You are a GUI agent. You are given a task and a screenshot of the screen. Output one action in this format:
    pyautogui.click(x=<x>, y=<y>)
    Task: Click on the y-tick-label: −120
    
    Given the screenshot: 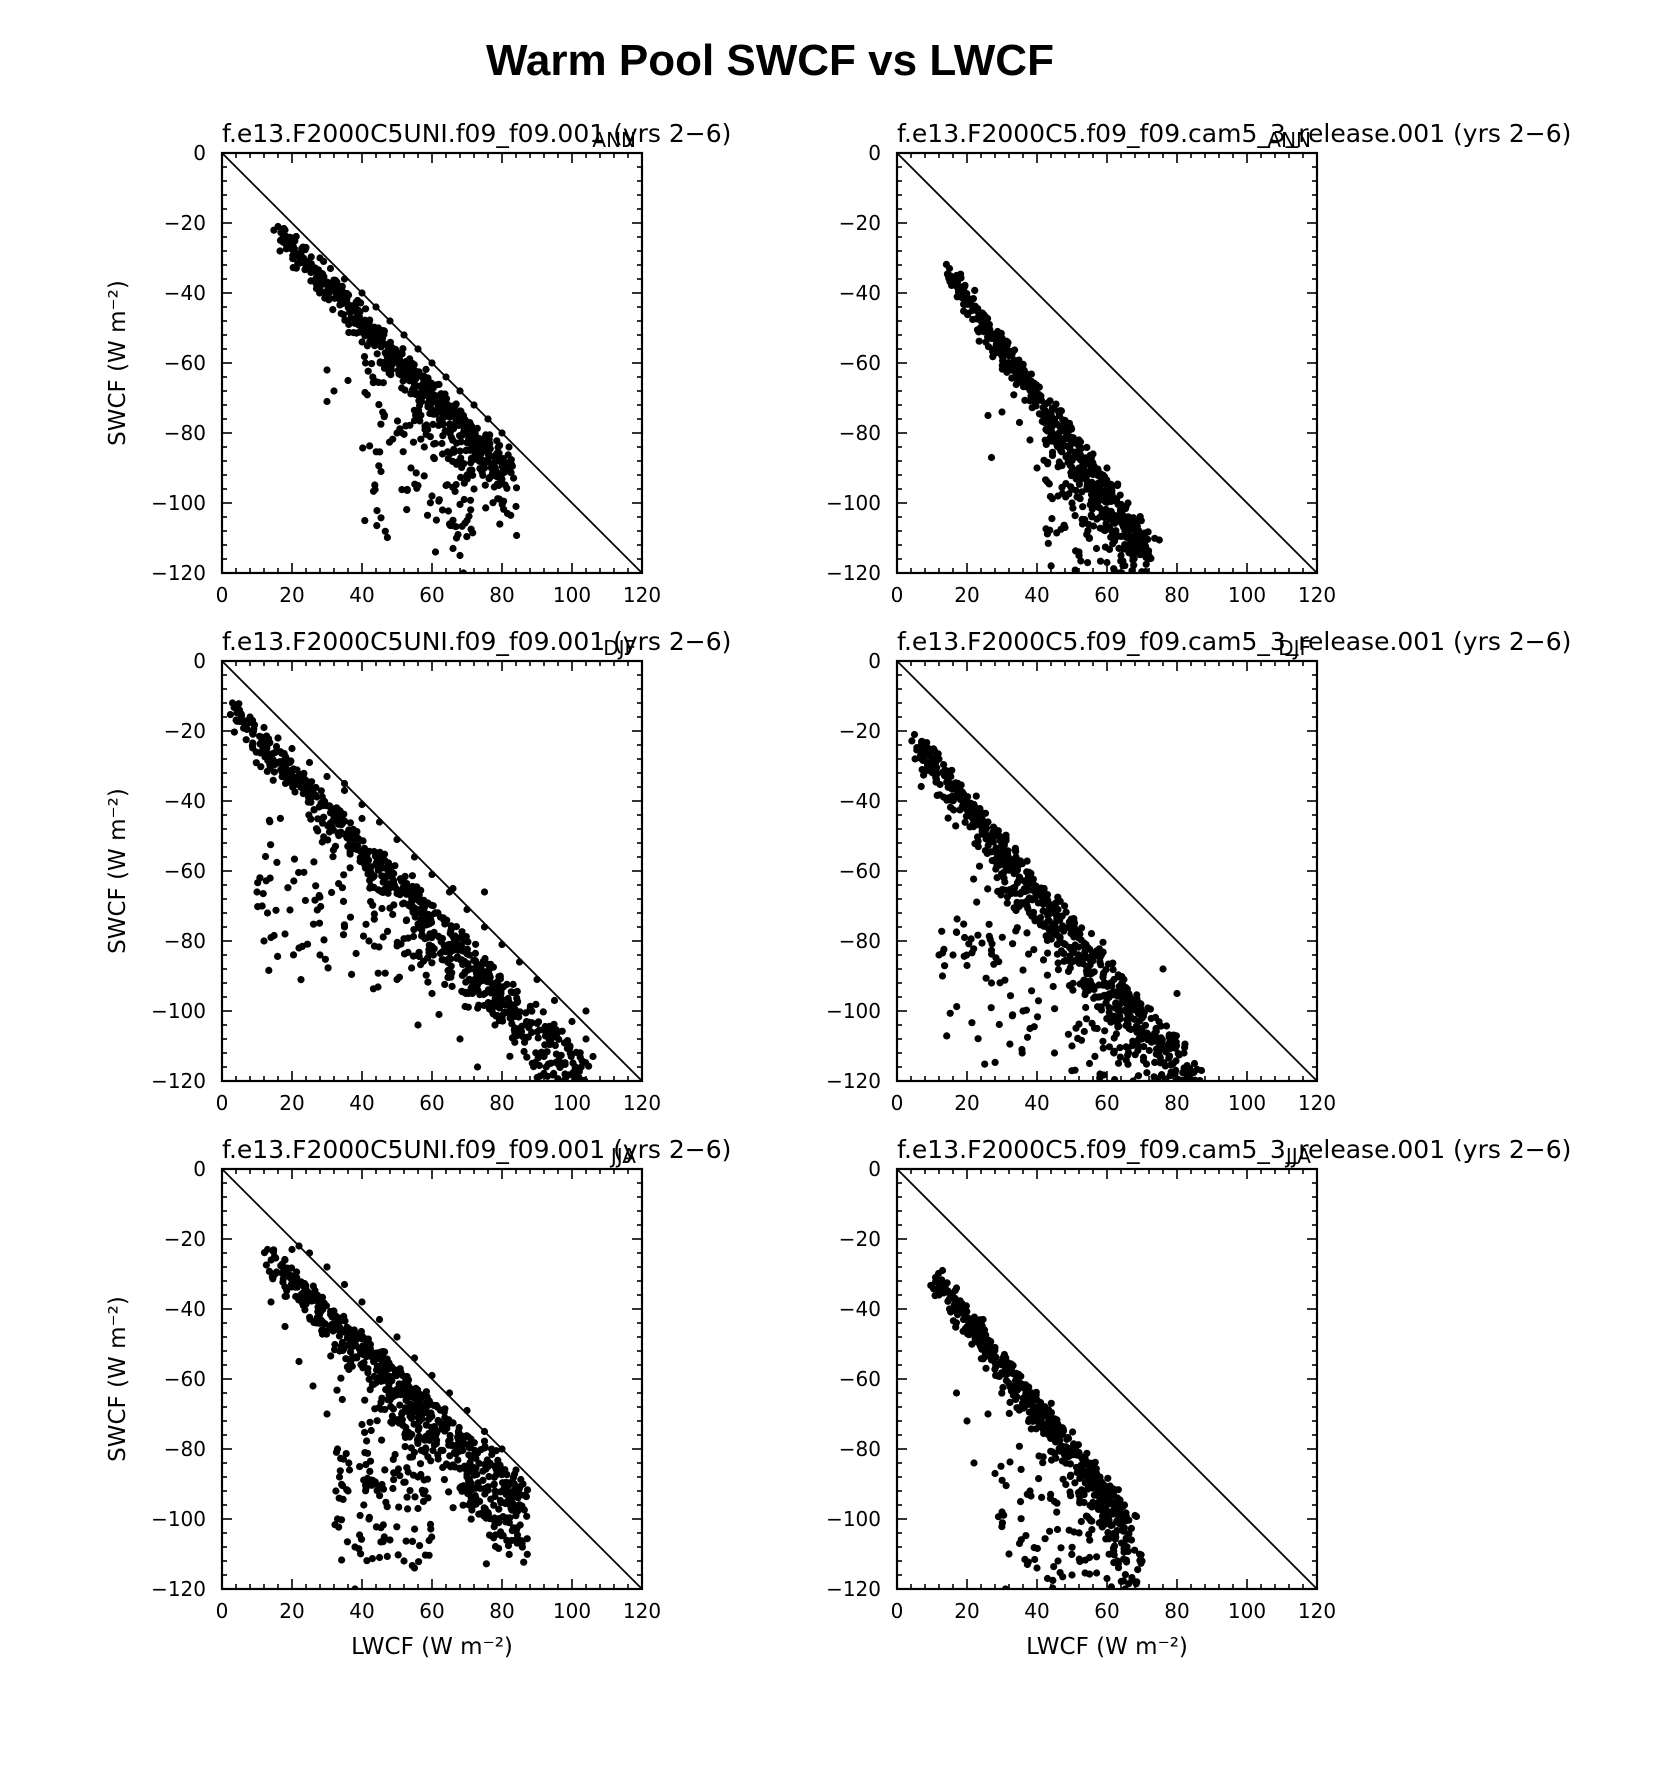 What is the action you would take?
    pyautogui.click(x=178, y=573)
    